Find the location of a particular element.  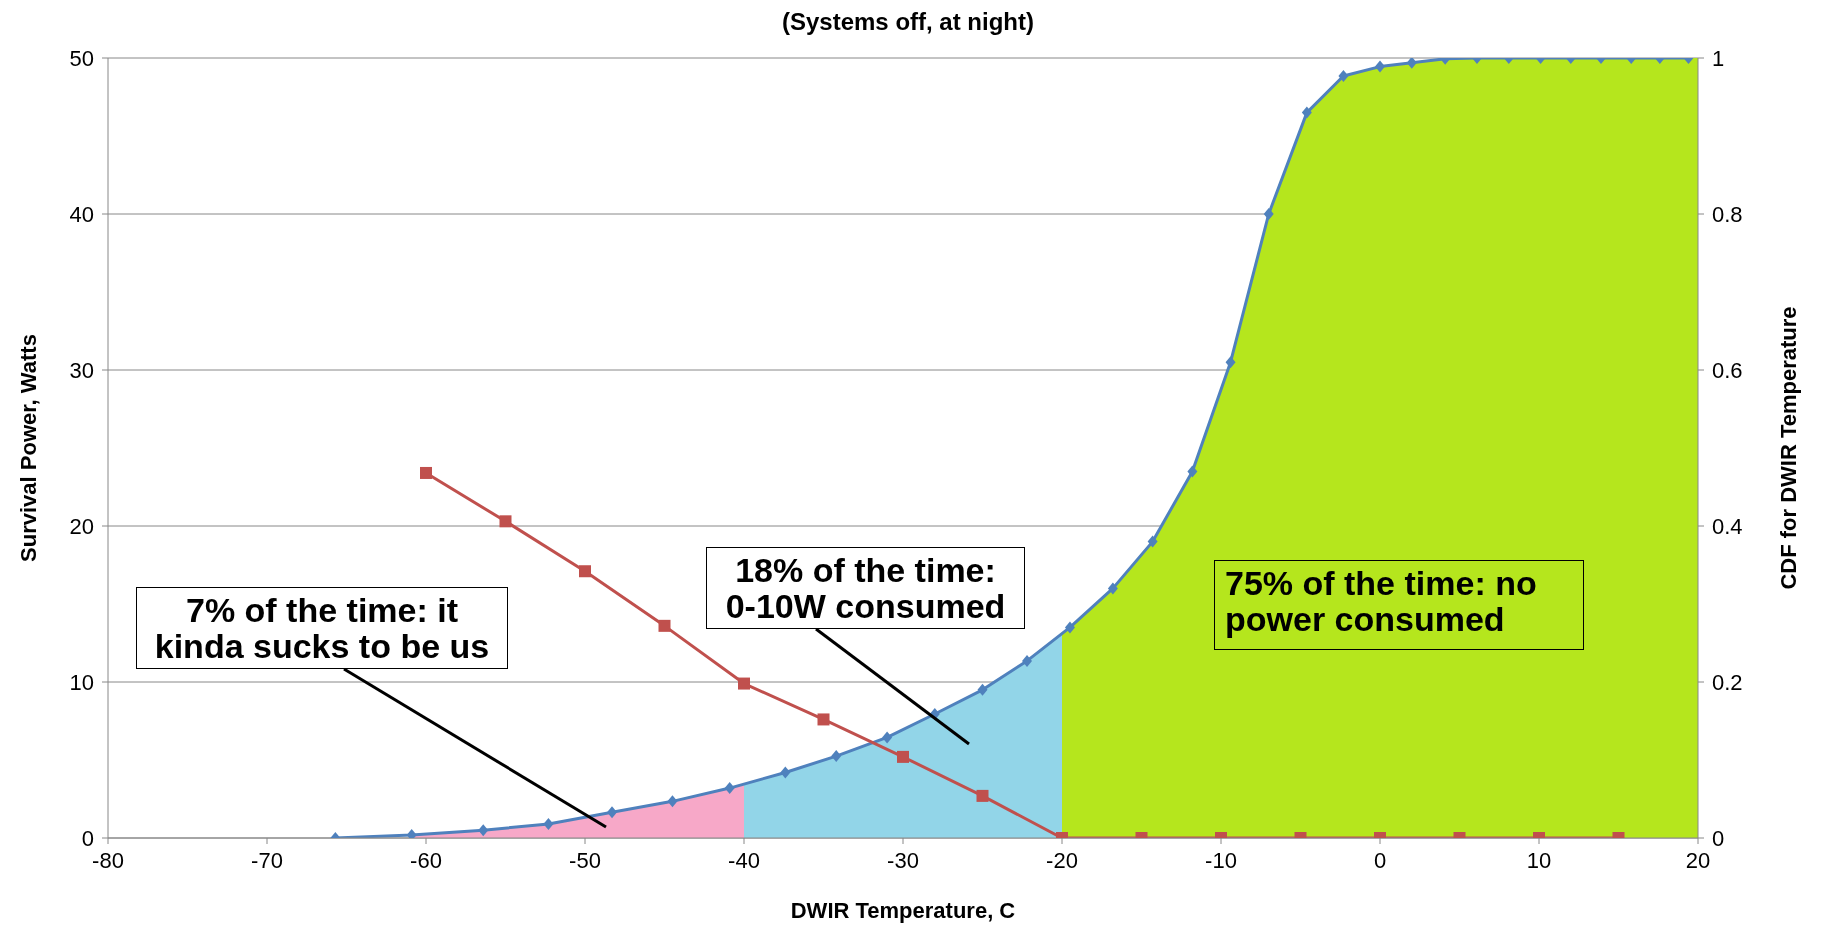

x-tick-label: -50 is located at coordinates (585, 860).